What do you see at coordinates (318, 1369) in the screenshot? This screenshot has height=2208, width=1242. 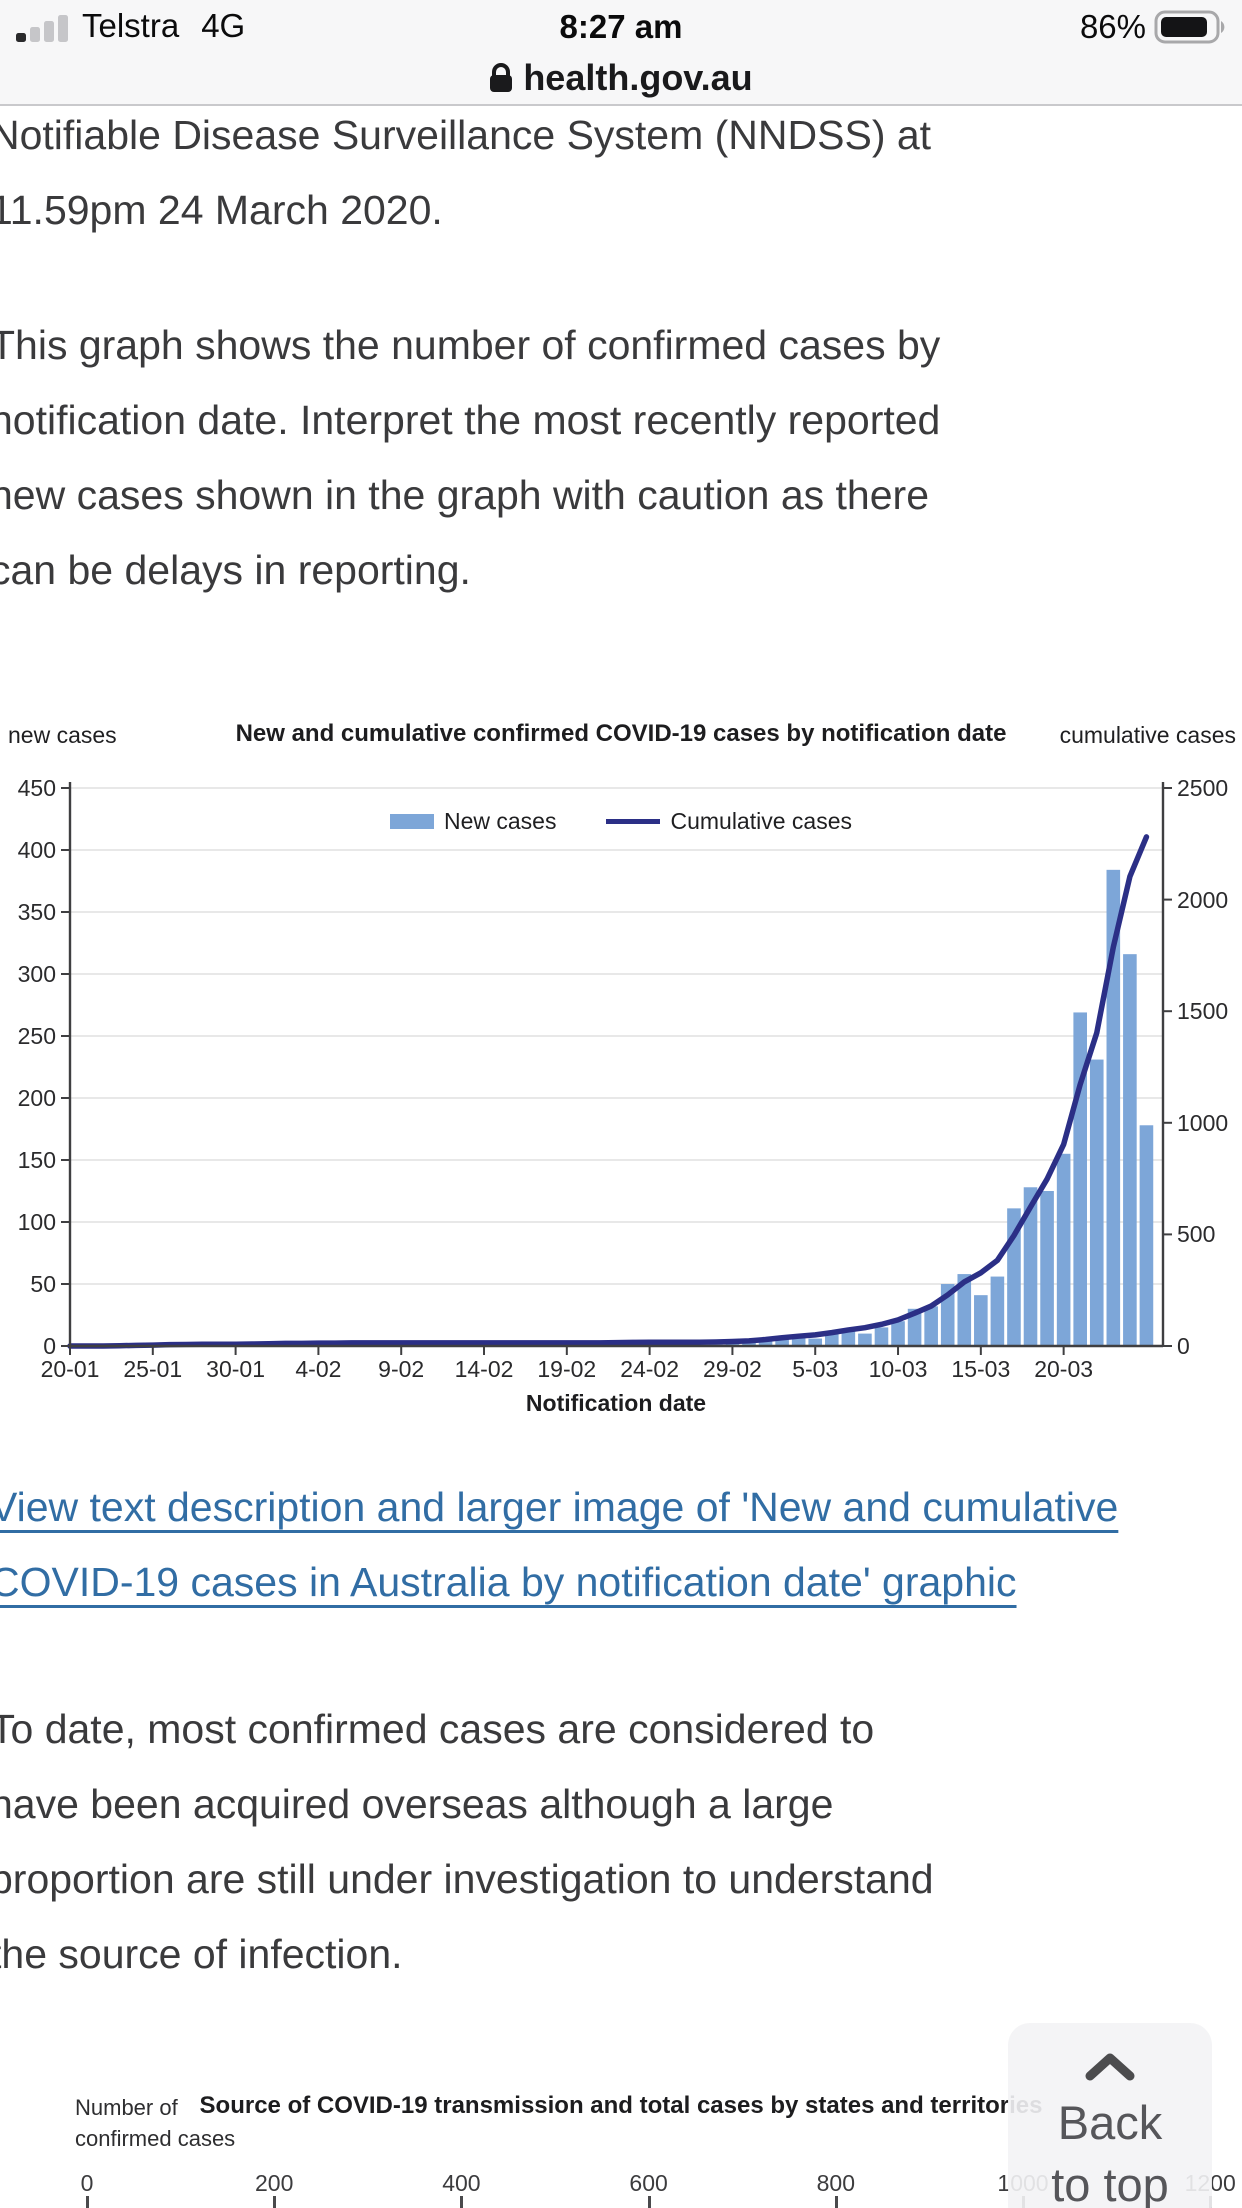 I see `x-axis-tick-label: 4-02` at bounding box center [318, 1369].